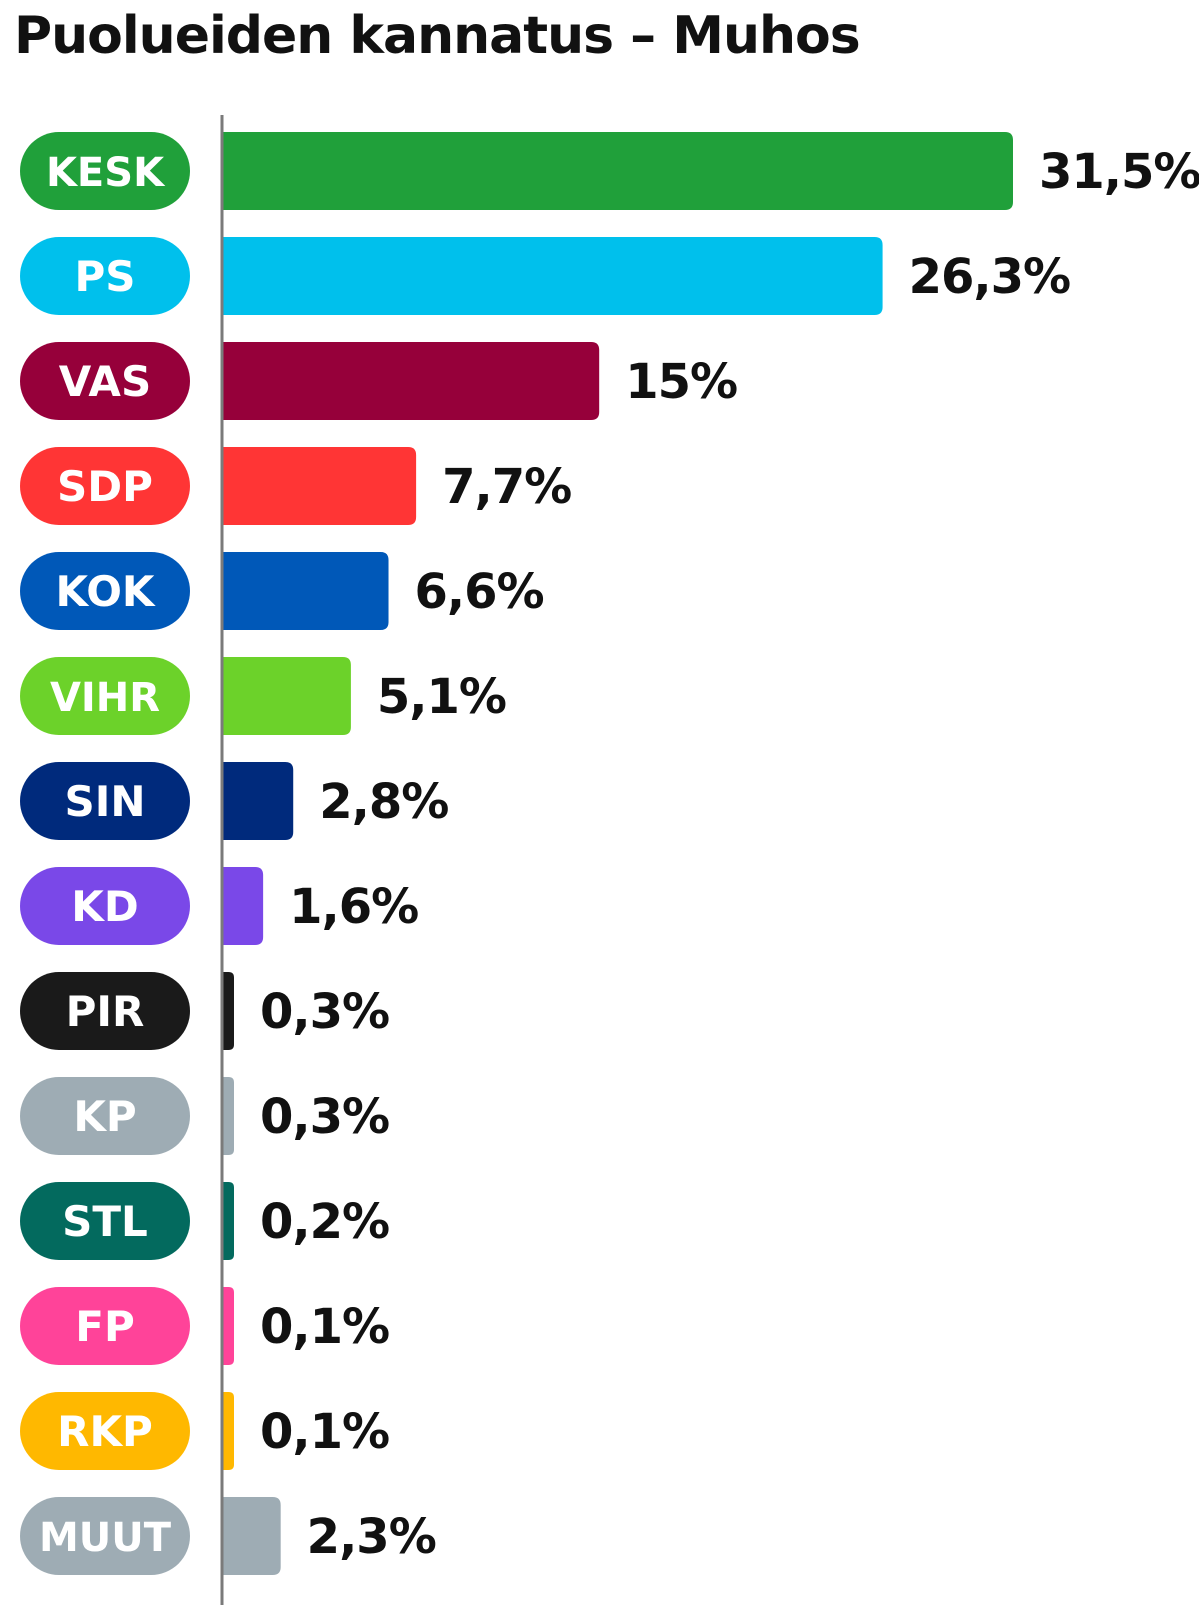 Image resolution: width=1199 pixels, height=1617 pixels. I want to click on party-label-kok: KOK, so click(106, 591).